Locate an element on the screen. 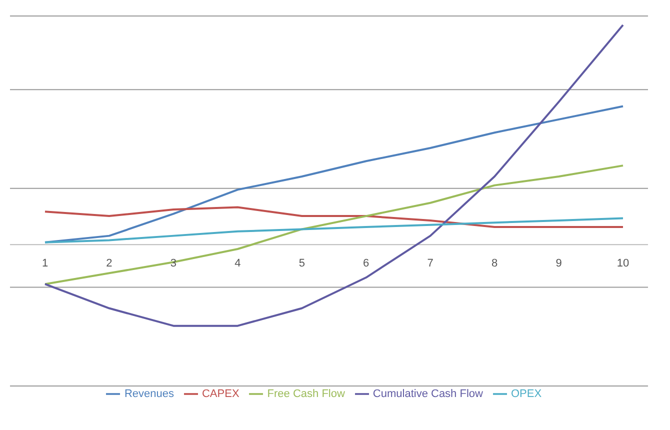 The height and width of the screenshot is (430, 670). legend-label: Revenues is located at coordinates (149, 394).